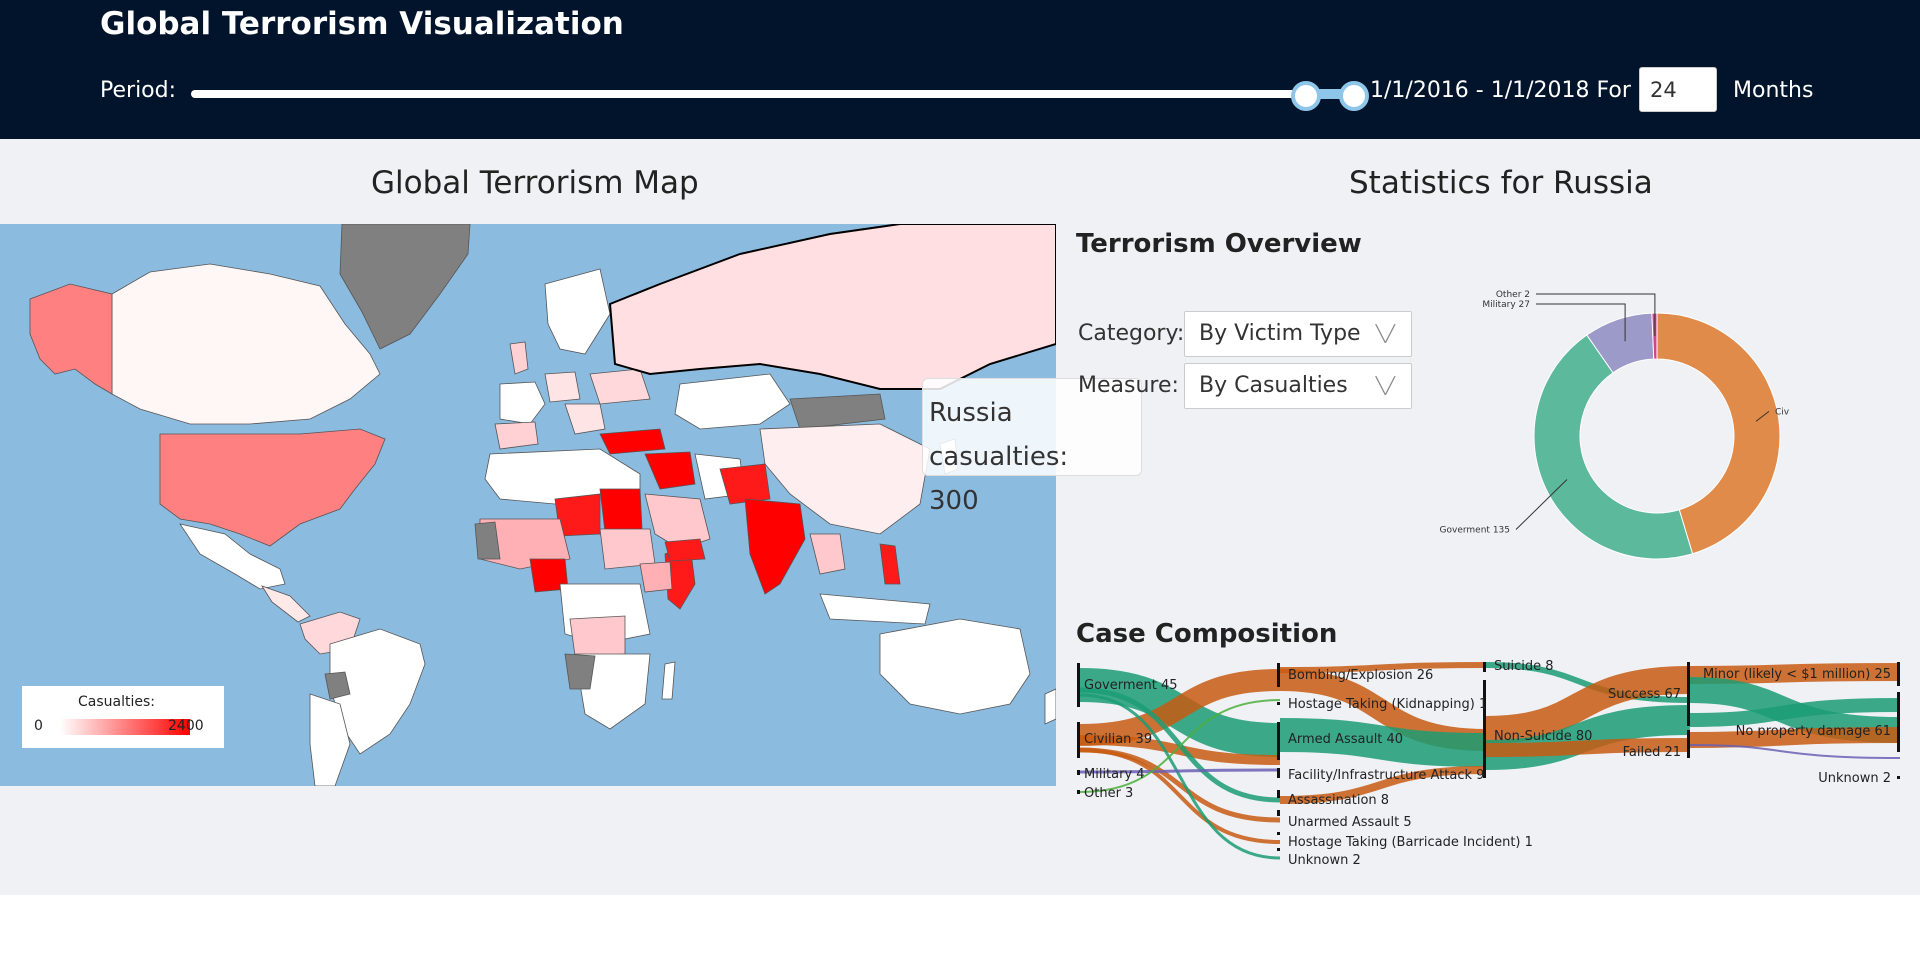 The width and height of the screenshot is (1920, 969). I want to click on sankey-label: Success 67, so click(1644, 694).